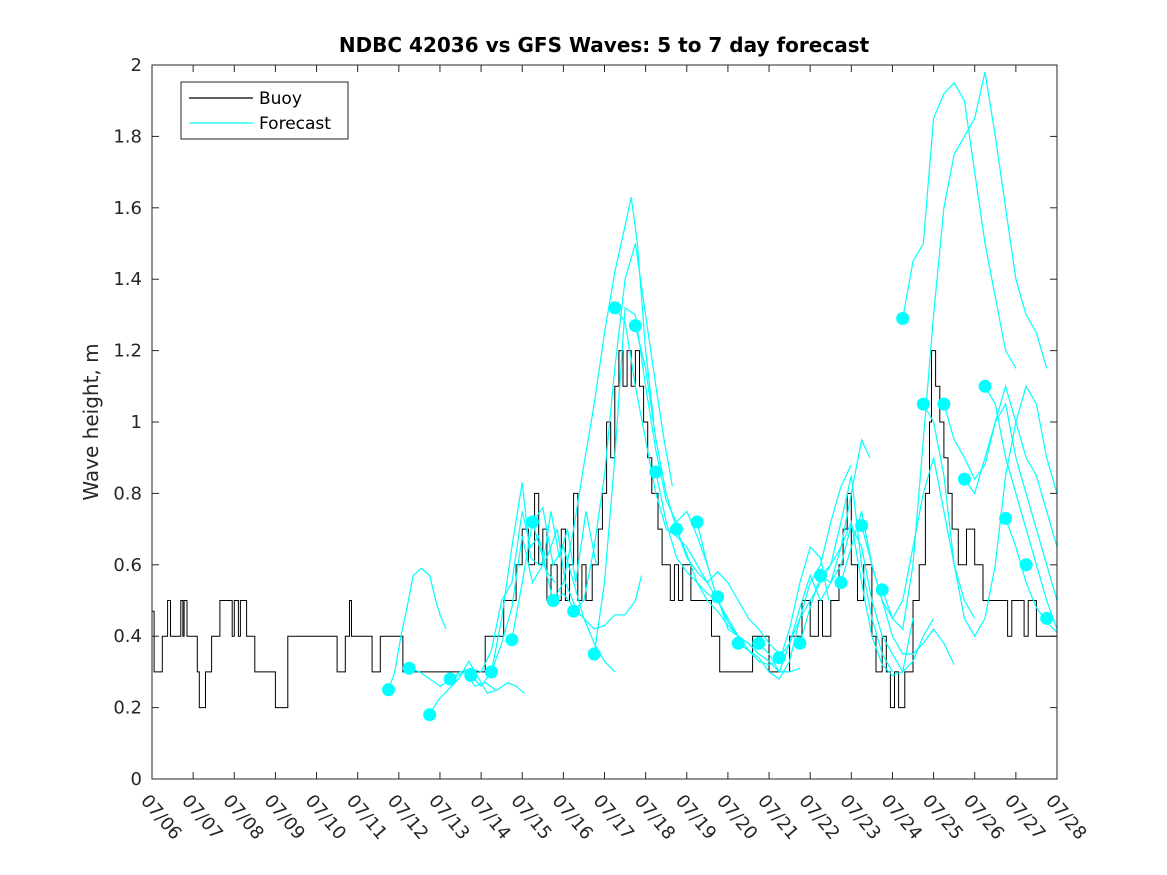 The image size is (1167, 875). What do you see at coordinates (127, 136) in the screenshot?
I see `y-tick-label-9: 1.8` at bounding box center [127, 136].